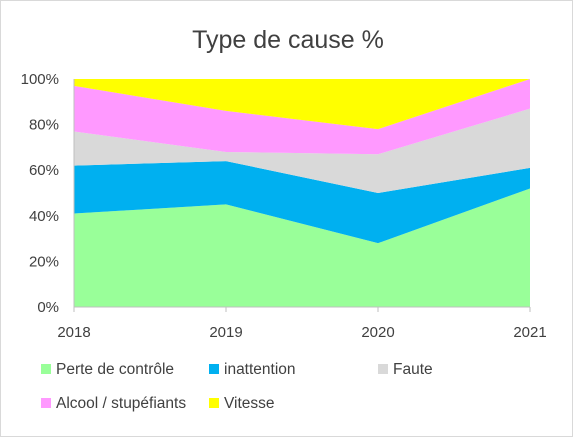  What do you see at coordinates (225, 332) in the screenshot?
I see `x-tick-label: 2019` at bounding box center [225, 332].